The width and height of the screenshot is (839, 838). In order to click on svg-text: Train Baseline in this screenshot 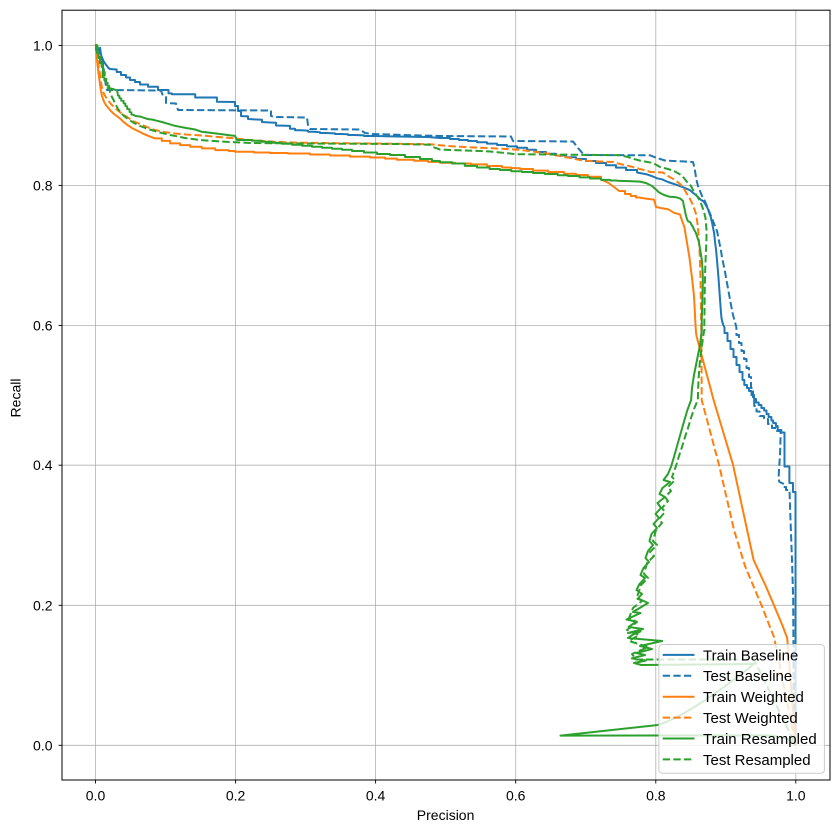, I will do `click(750, 655)`.